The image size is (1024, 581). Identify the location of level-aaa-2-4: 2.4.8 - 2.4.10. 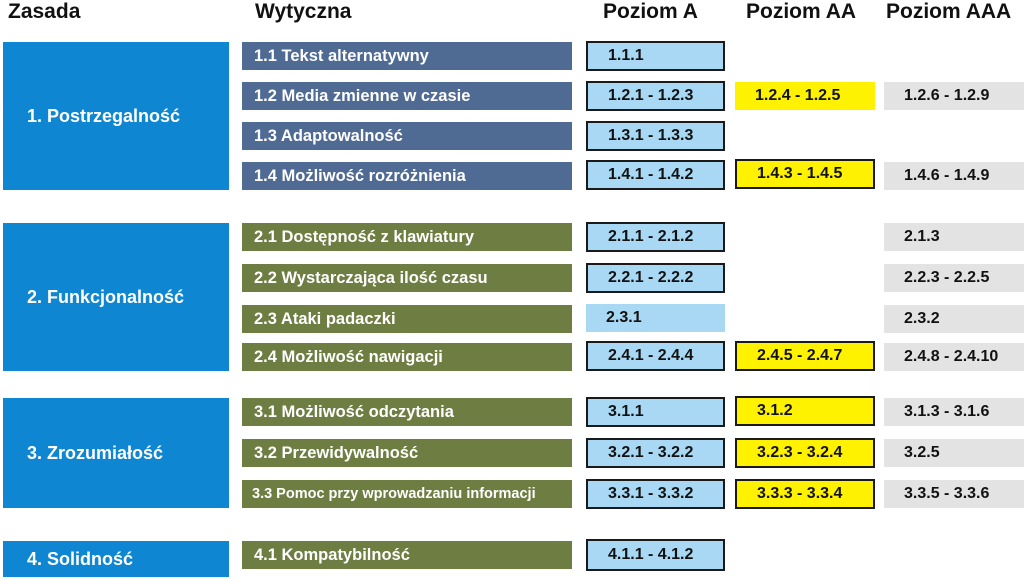
(954, 357).